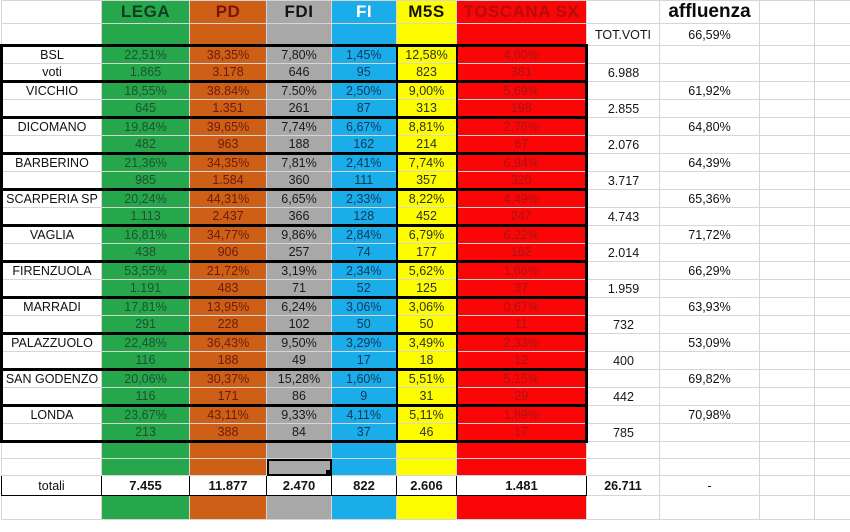 The width and height of the screenshot is (850, 532). I want to click on cell-pct-fi: 1,60%, so click(364, 378).